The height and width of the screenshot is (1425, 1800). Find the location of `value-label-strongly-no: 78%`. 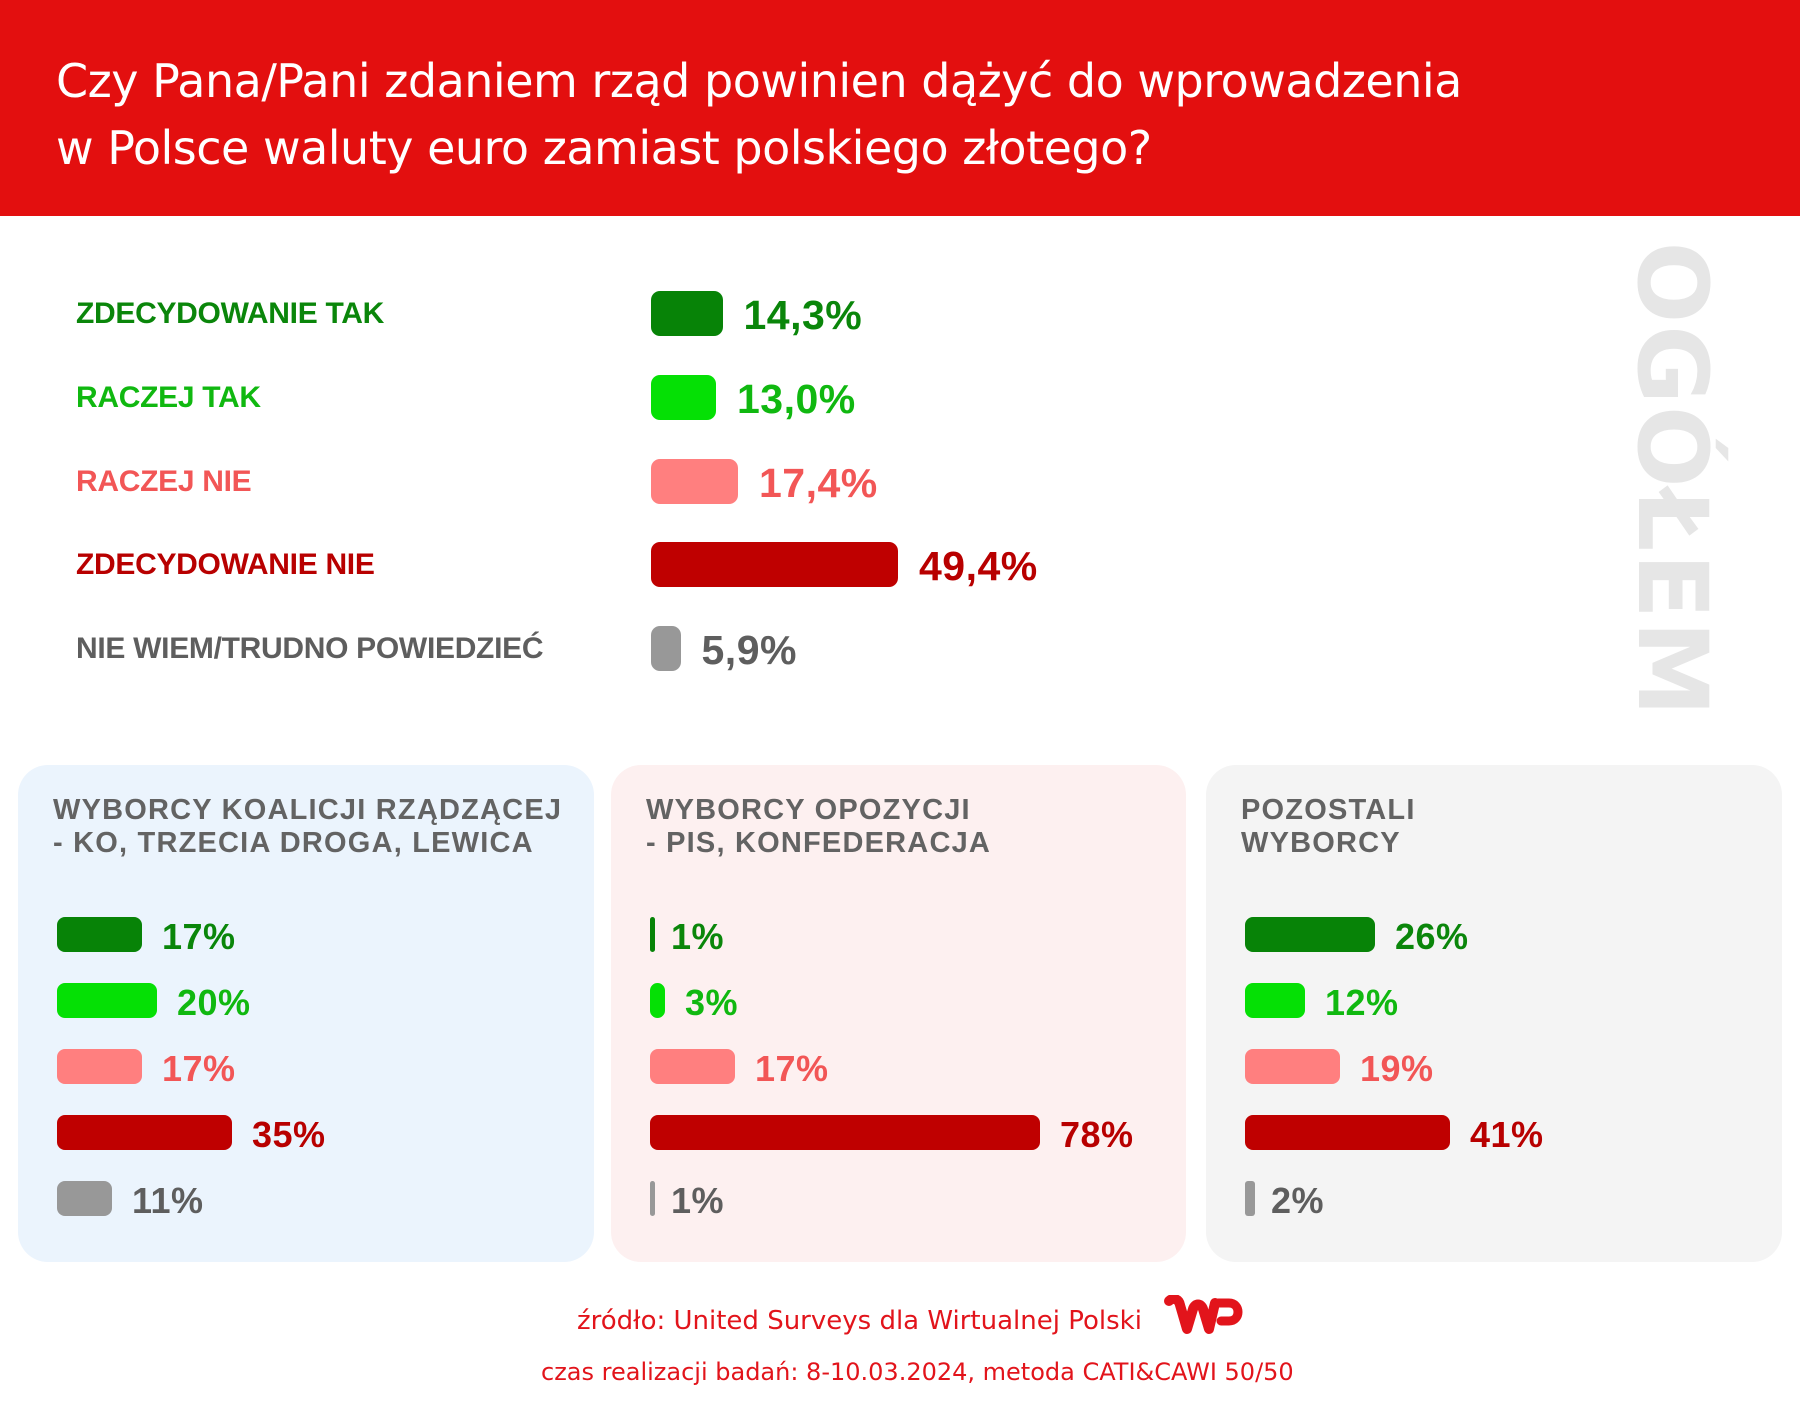

value-label-strongly-no: 78% is located at coordinates (1097, 1134).